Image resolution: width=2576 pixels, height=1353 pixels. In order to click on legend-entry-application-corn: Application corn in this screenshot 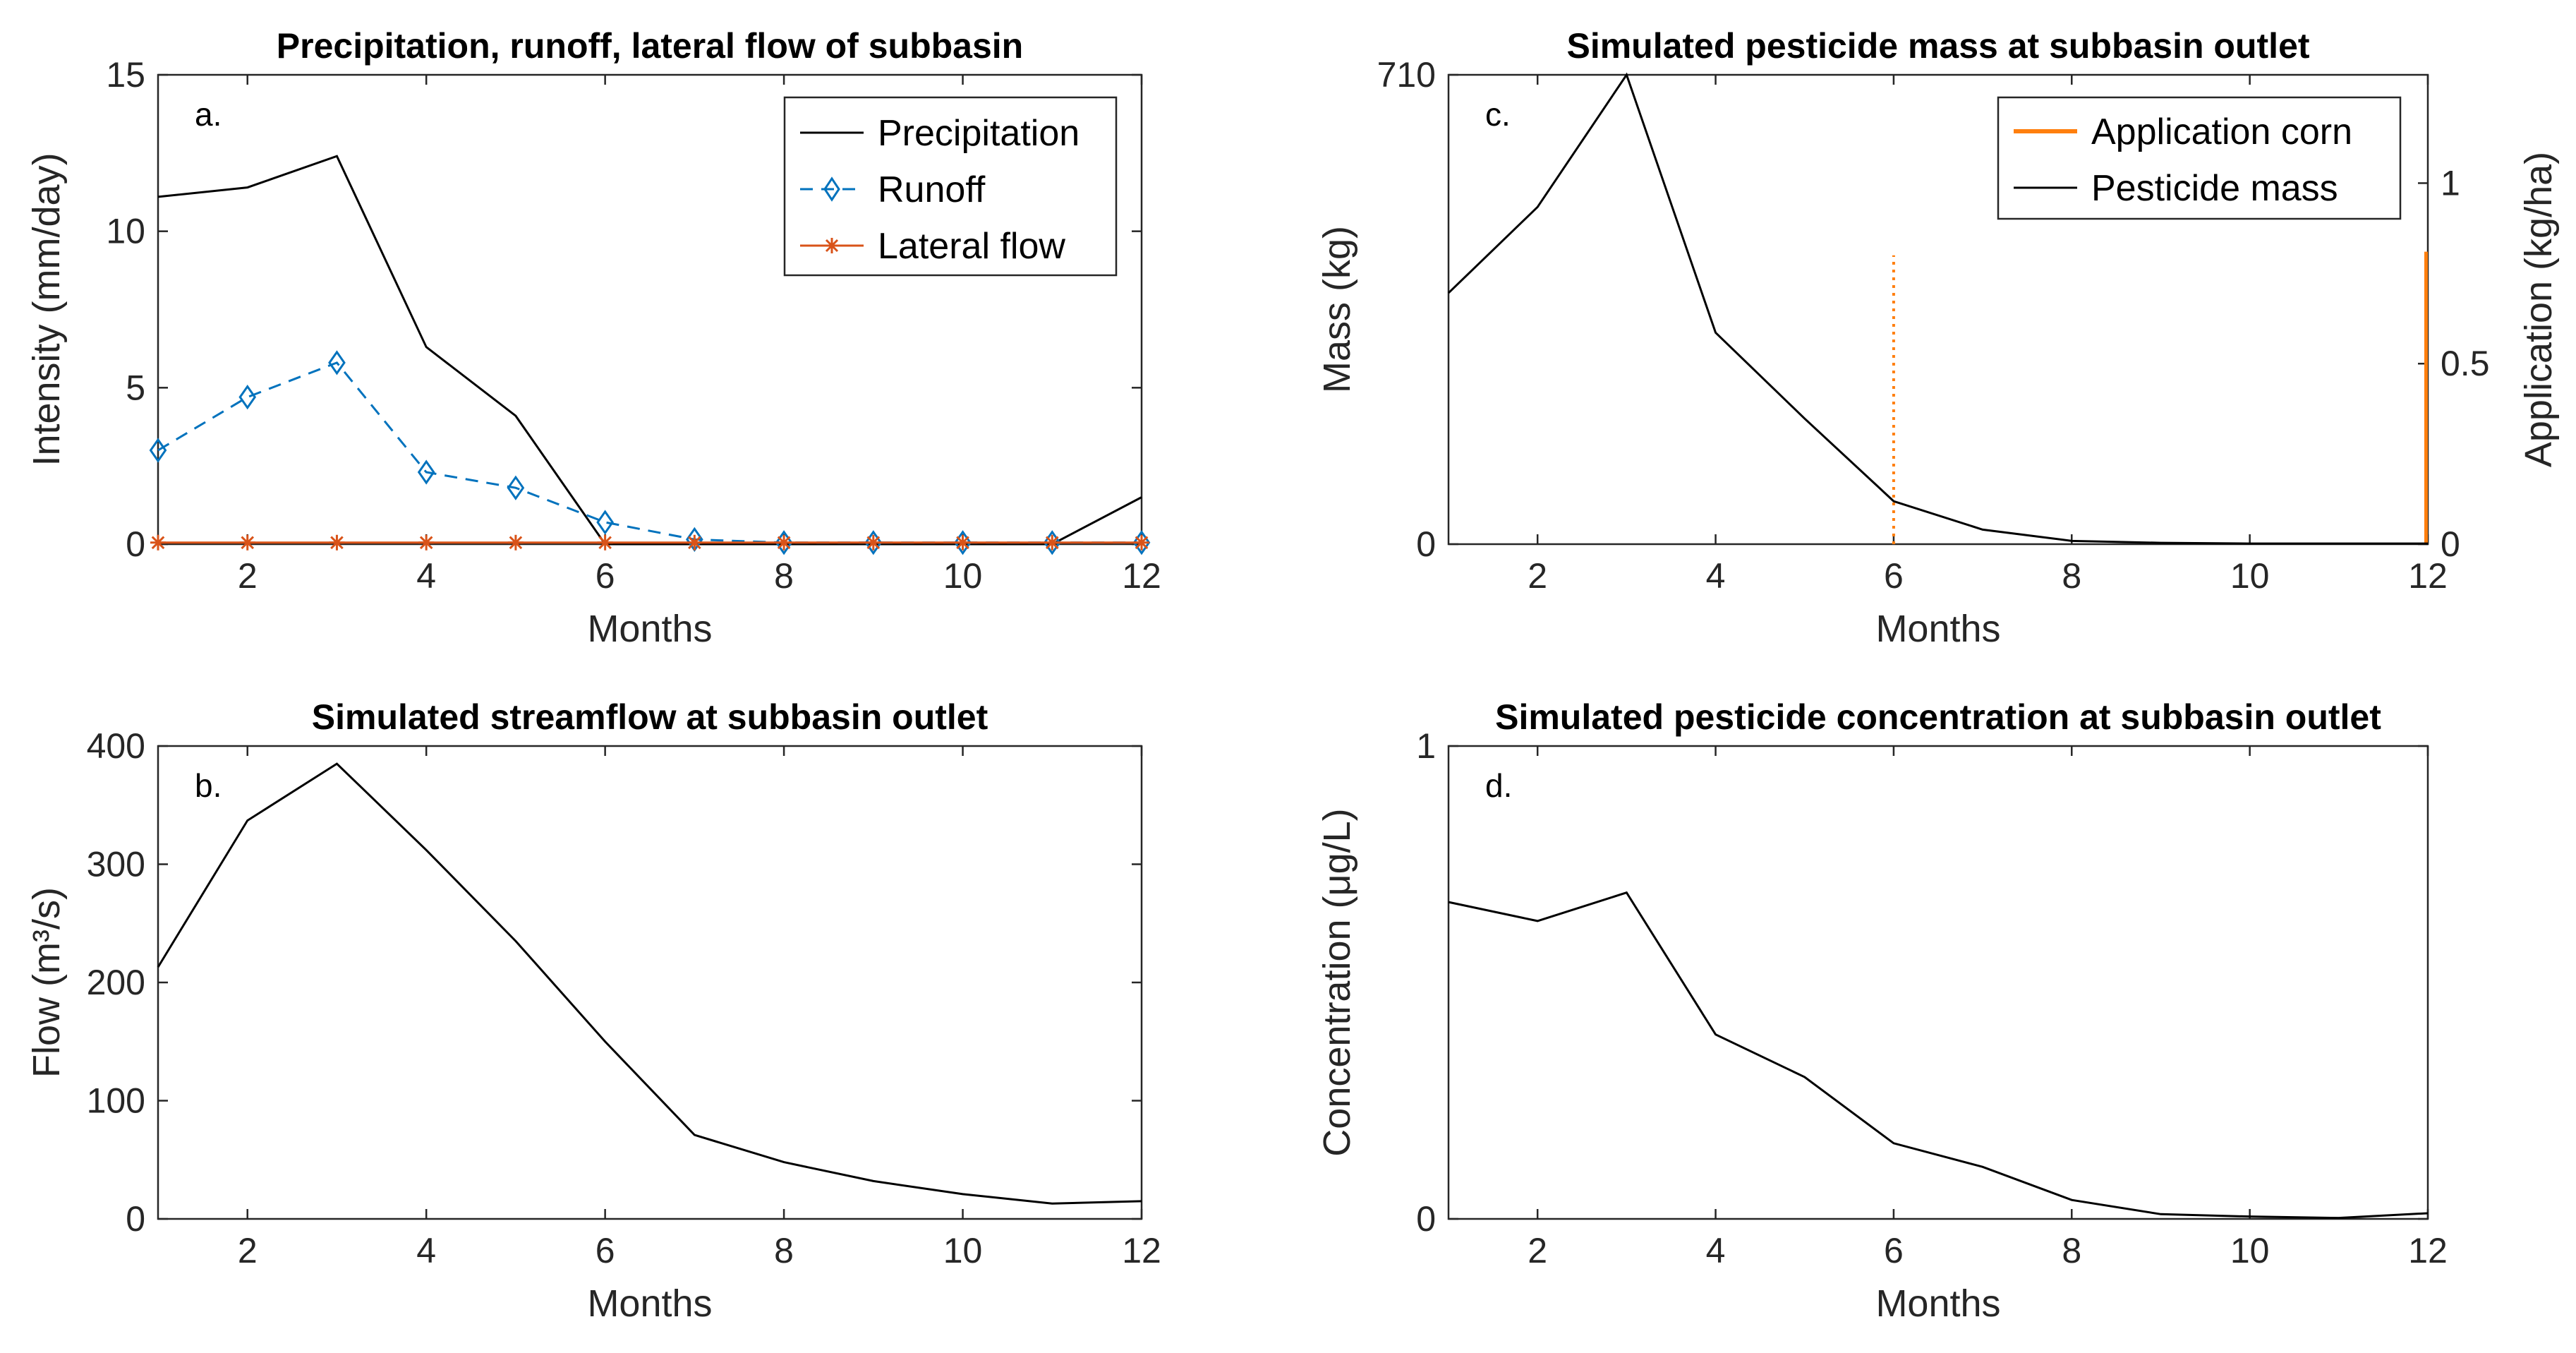, I will do `click(2221, 132)`.